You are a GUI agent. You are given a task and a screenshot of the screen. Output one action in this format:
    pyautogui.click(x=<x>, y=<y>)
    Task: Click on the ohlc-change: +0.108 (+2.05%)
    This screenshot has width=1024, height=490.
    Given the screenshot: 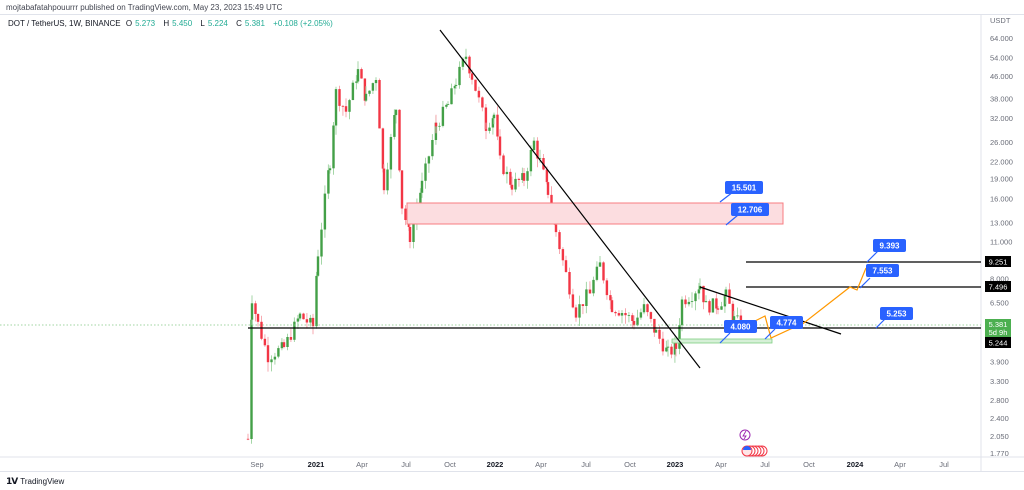 What is the action you would take?
    pyautogui.click(x=303, y=23)
    